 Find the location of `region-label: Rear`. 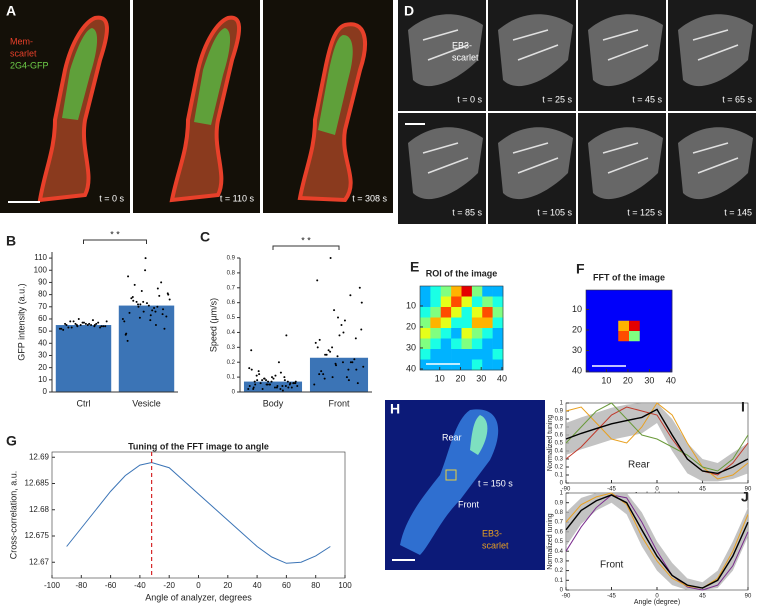

region-label: Rear is located at coordinates (452, 437).